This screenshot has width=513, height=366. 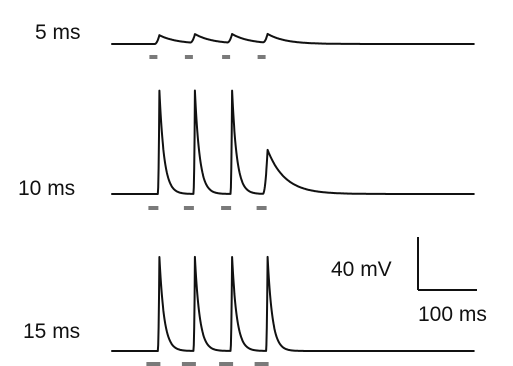 I want to click on scale-bar-time-label: 100 ms, so click(x=452, y=314).